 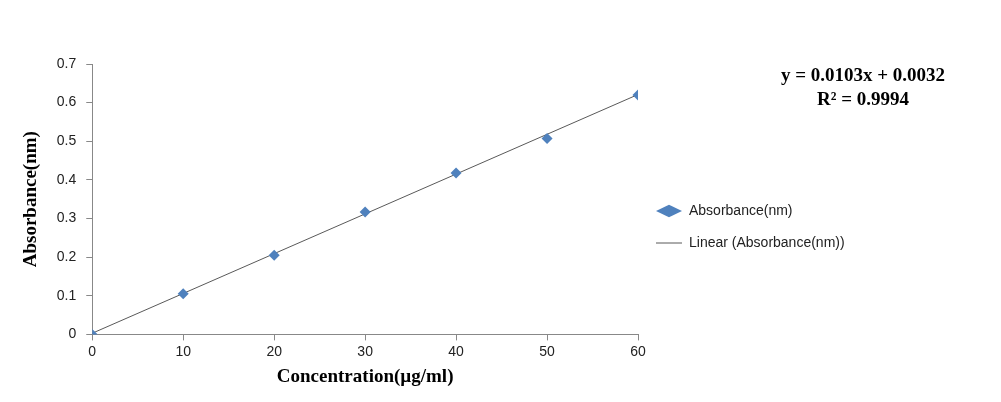 What do you see at coordinates (638, 350) in the screenshot?
I see `x-tick-label: 60` at bounding box center [638, 350].